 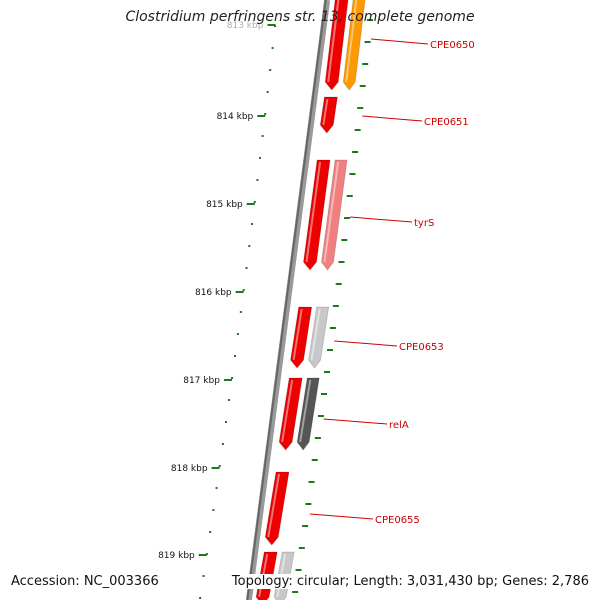 What do you see at coordinates (189, 469) in the screenshot?
I see `tick-label: 818 kbp` at bounding box center [189, 469].